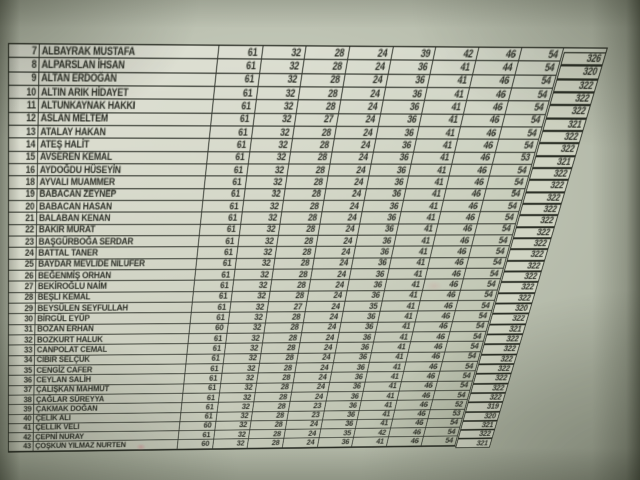 The height and width of the screenshot is (480, 640). Describe the element at coordinates (583, 59) in the screenshot. I see `total-score-cell: 326` at that location.